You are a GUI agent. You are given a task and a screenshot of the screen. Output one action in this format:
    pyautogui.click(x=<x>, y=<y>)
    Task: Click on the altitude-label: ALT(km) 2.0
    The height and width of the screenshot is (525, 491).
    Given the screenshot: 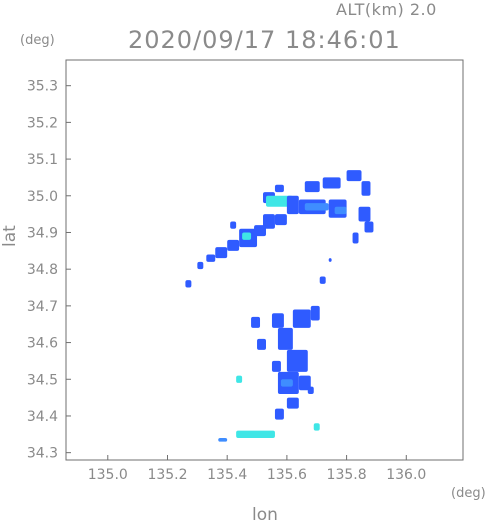 What is the action you would take?
    pyautogui.click(x=386, y=9)
    